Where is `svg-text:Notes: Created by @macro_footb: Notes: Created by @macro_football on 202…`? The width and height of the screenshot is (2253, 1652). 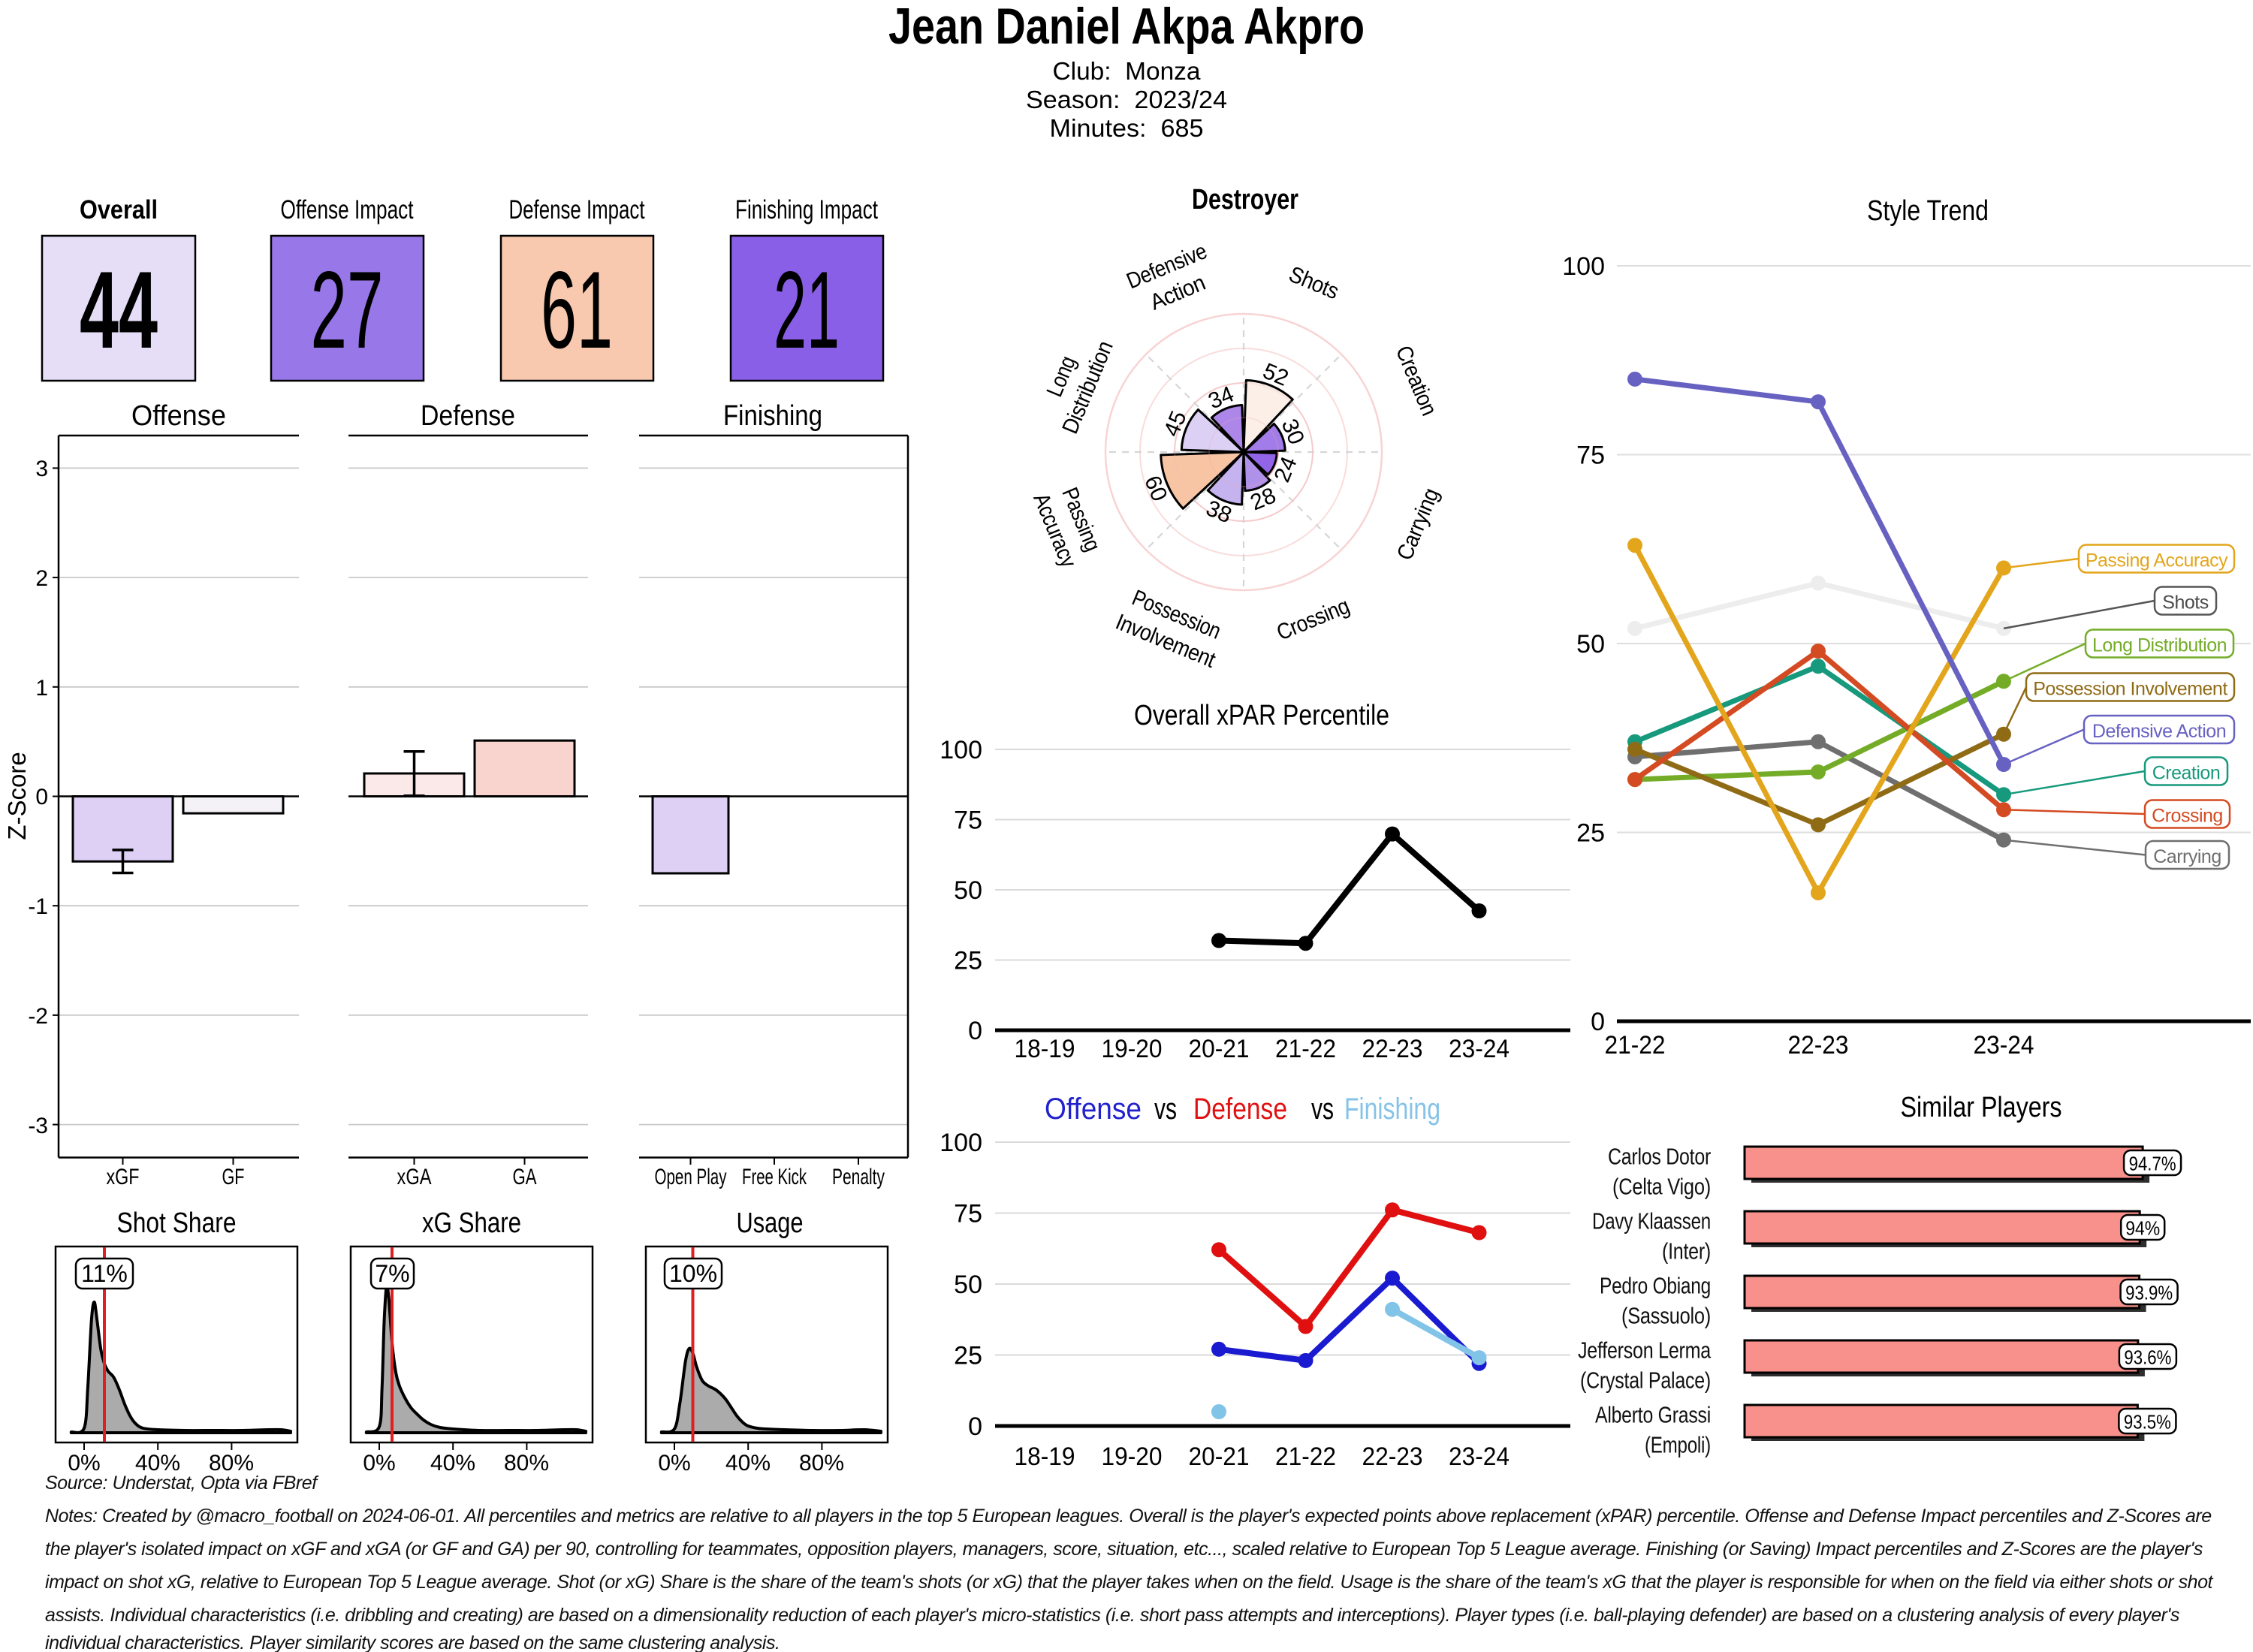
svg-text:Notes: Created by @macro_footb: Notes: Created by @macro_football on 202… is located at coordinates (1128, 1516).